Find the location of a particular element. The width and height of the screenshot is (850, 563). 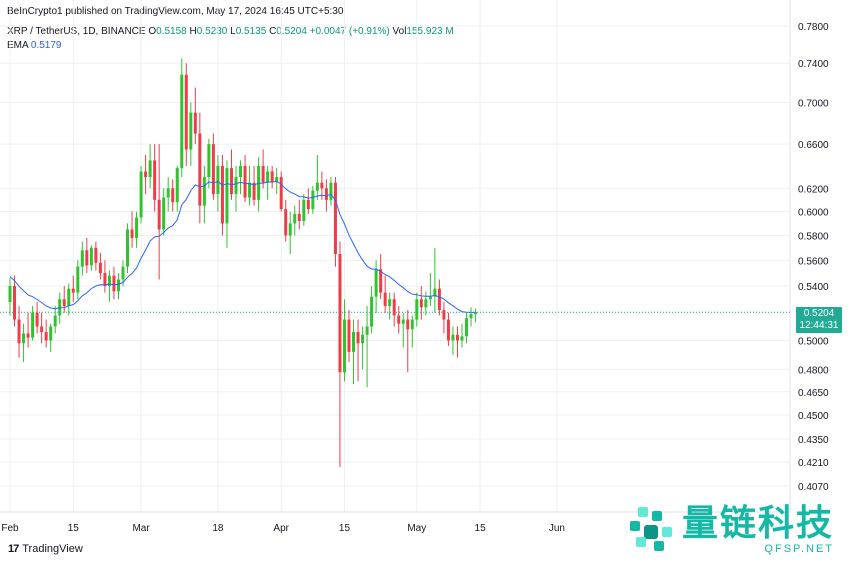

close-label: C is located at coordinates (273, 31).